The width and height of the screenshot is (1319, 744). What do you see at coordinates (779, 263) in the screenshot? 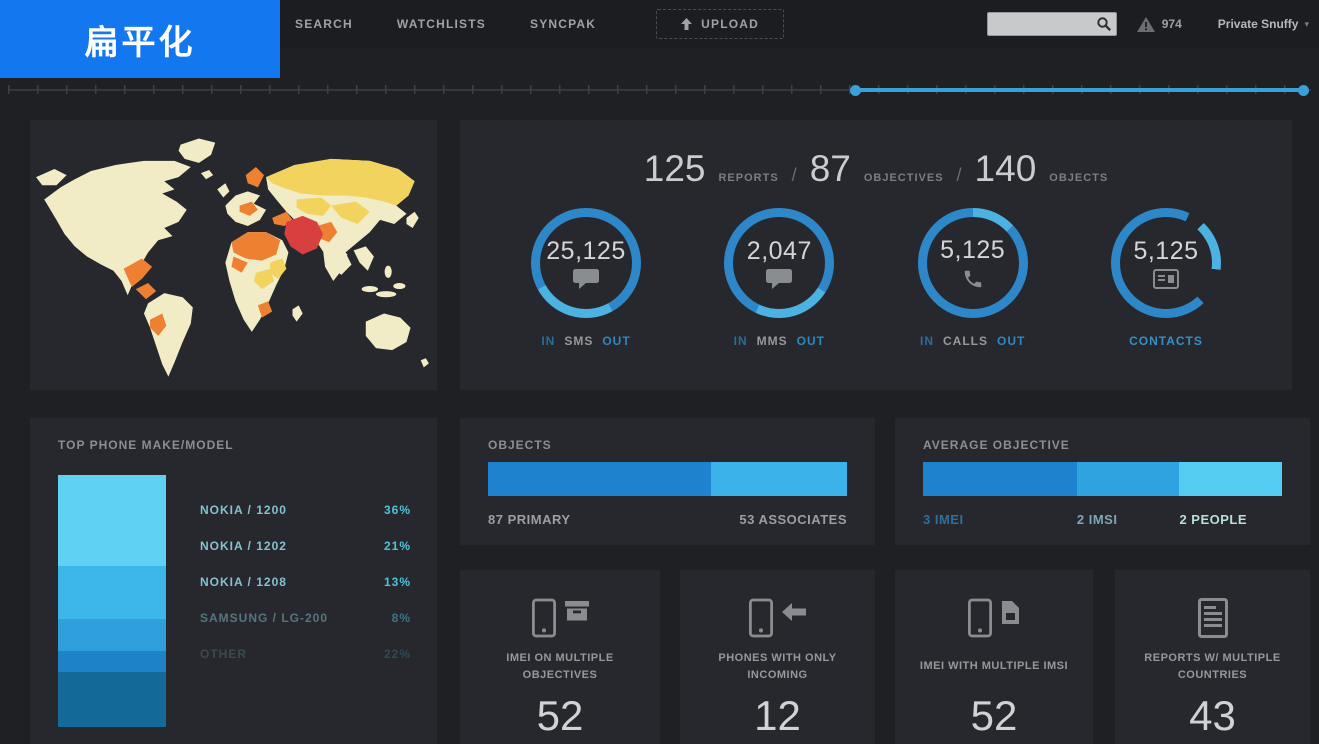
I see `mms-gauge-ring: 2,047` at bounding box center [779, 263].